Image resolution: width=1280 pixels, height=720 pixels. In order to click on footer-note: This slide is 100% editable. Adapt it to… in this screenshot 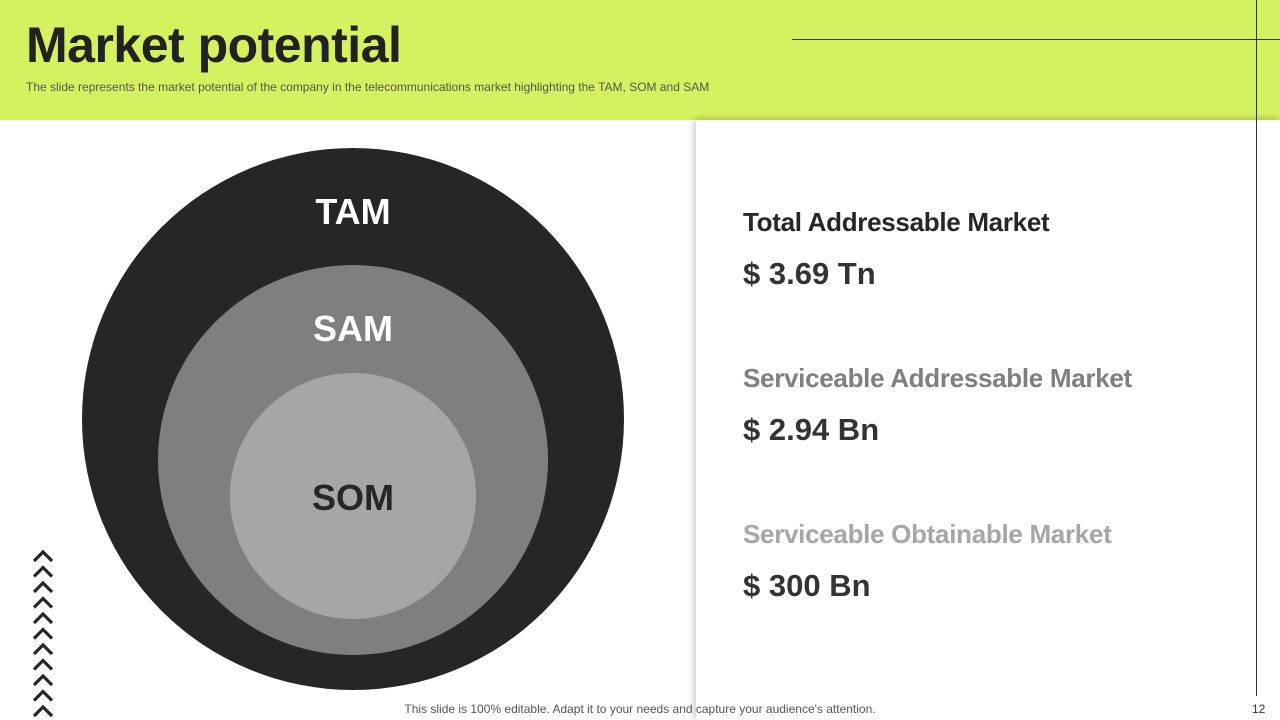, I will do `click(640, 709)`.